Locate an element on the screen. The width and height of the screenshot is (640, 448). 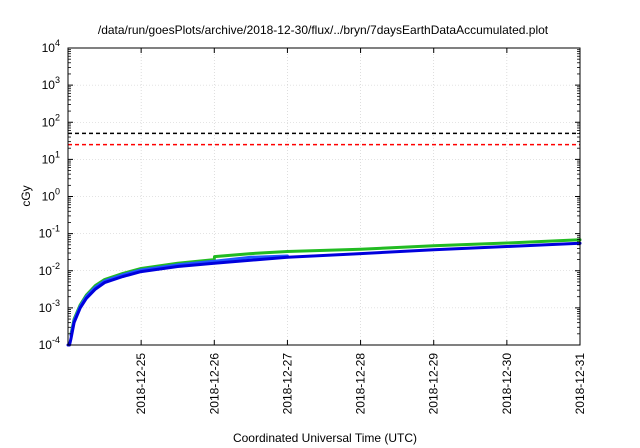
y-tick-label: 10² is located at coordinates (51, 120).